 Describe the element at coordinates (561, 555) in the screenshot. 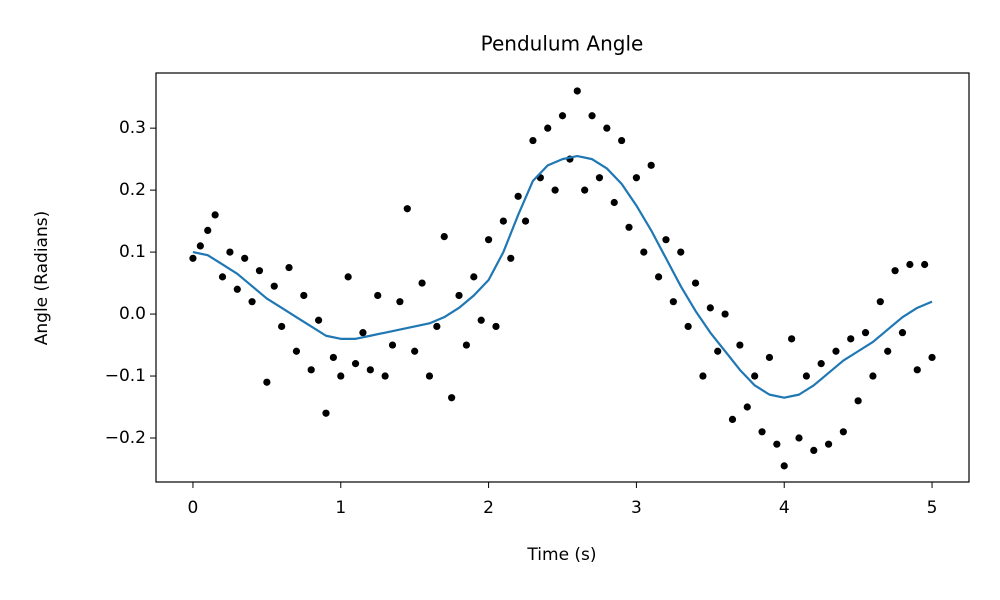

I see `x-axis-label: Time (s)` at that location.